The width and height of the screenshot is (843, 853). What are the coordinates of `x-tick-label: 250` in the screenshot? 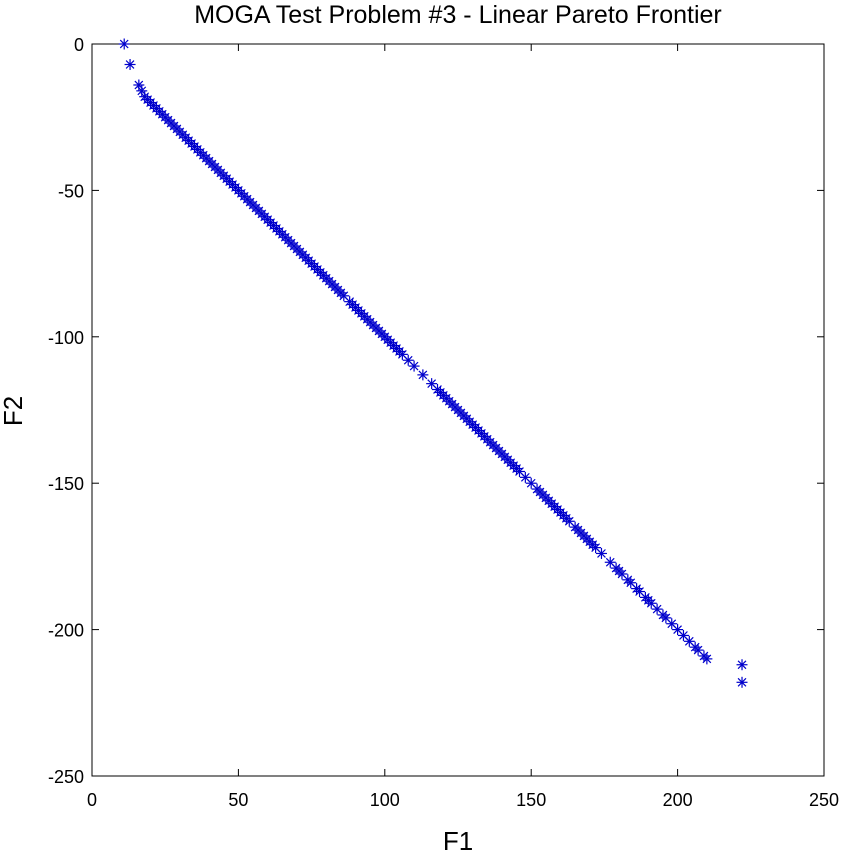 It's located at (824, 800).